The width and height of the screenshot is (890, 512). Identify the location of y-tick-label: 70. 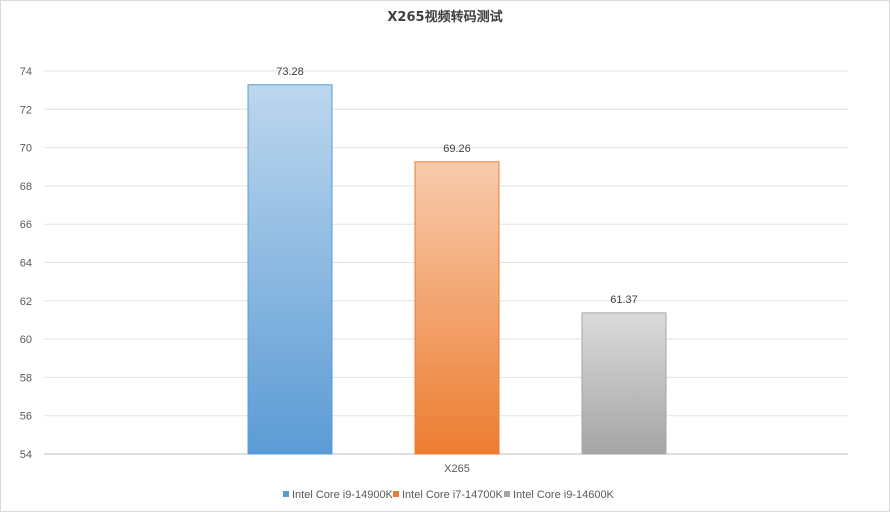
(26, 149).